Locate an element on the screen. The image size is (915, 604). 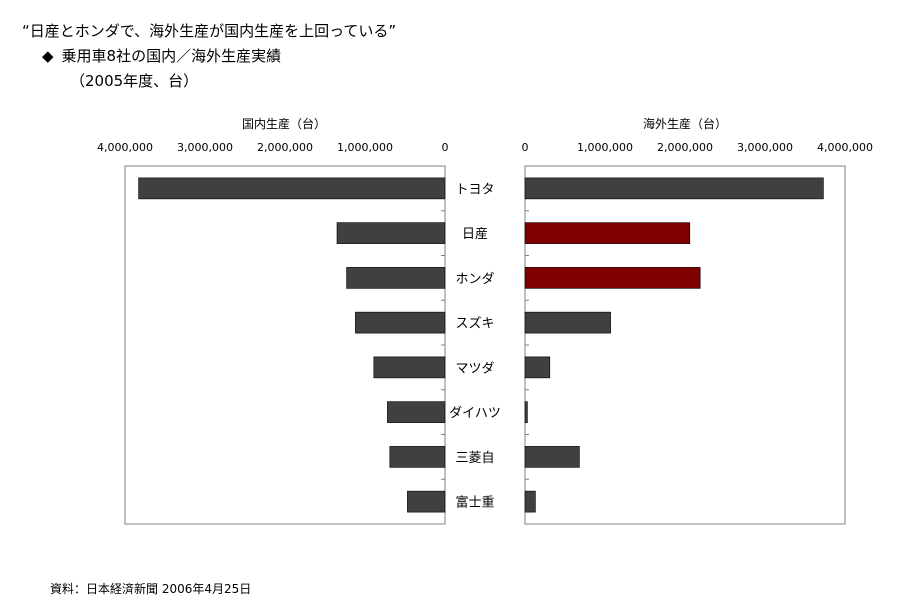
category-label: 日産 is located at coordinates (475, 234).